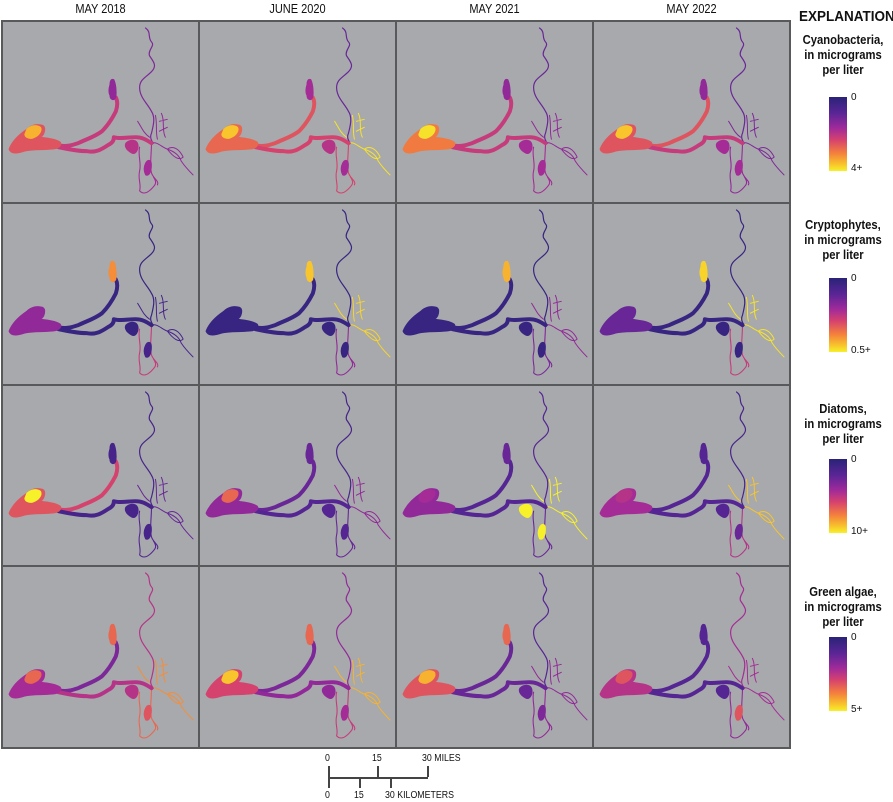 The image size is (893, 802). Describe the element at coordinates (297, 657) in the screenshot. I see `map-panel-green-algae-june-2020` at that location.